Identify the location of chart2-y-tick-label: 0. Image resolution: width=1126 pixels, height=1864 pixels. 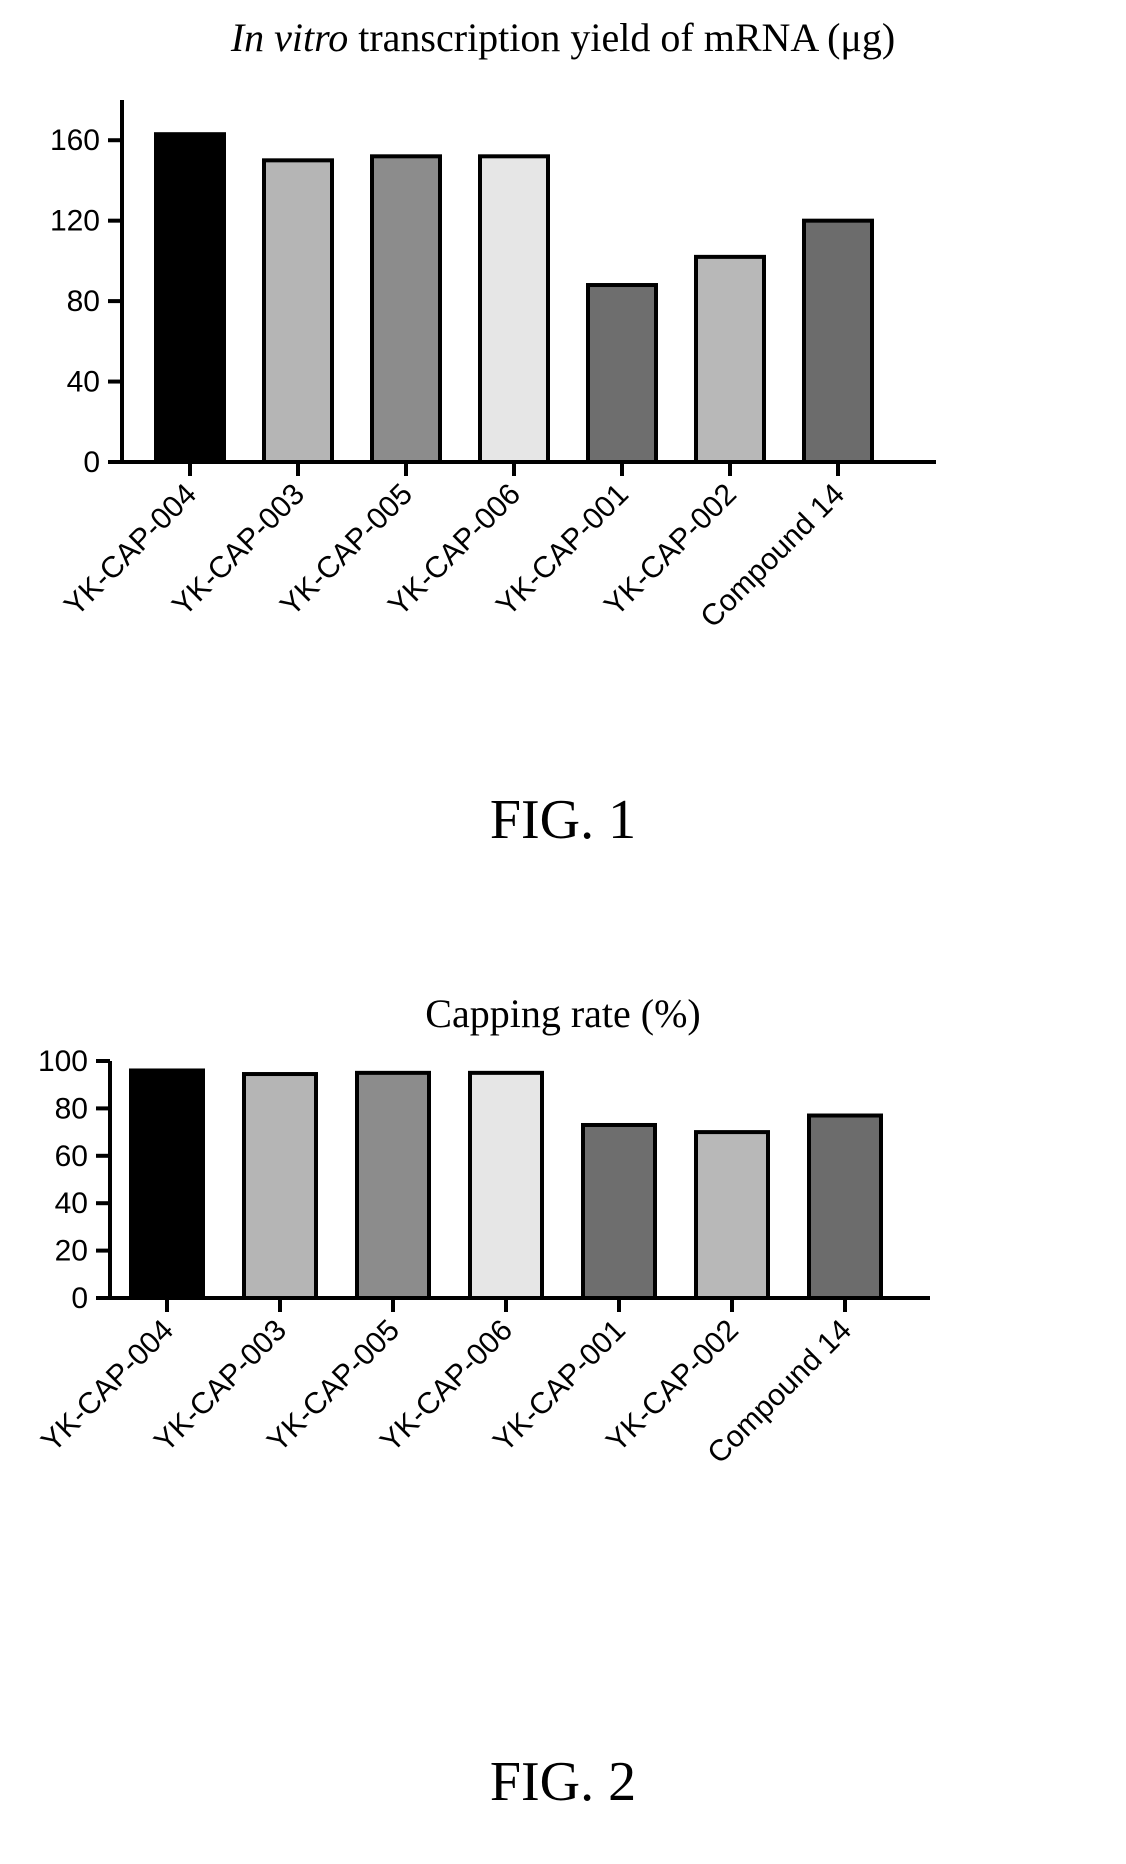
(79, 1298).